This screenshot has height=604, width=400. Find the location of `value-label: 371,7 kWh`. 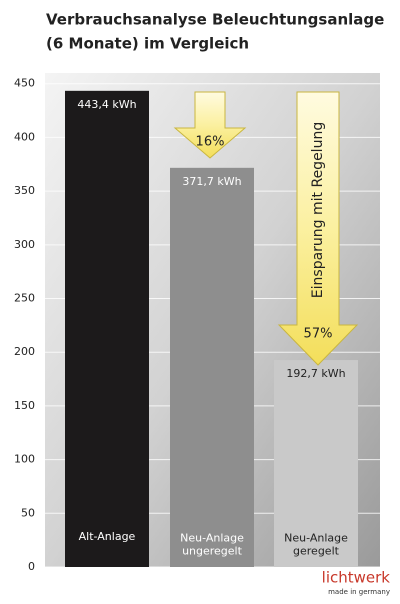

value-label: 371,7 kWh is located at coordinates (211, 181).